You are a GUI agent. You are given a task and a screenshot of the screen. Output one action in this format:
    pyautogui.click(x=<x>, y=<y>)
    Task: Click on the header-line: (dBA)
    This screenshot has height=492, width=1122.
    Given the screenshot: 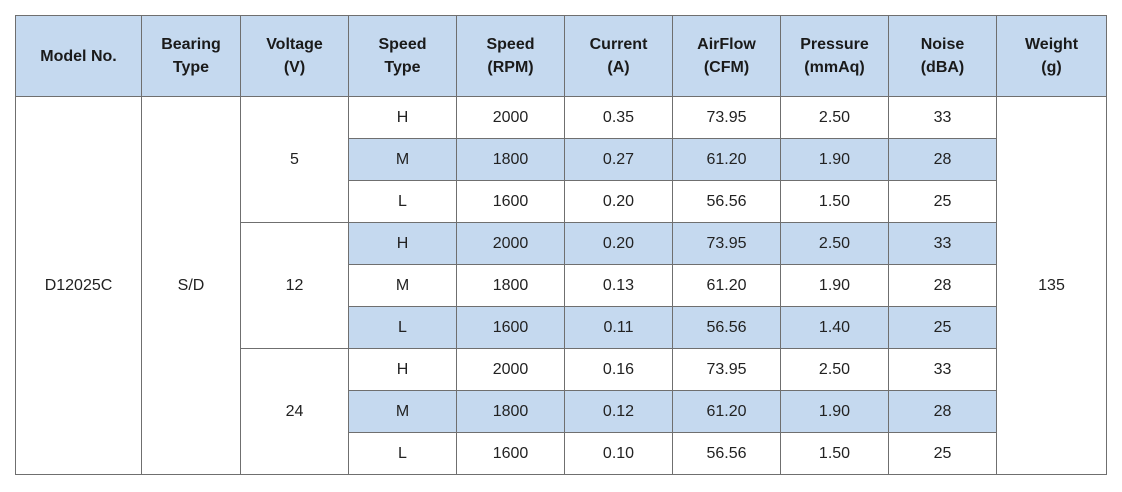 What is the action you would take?
    pyautogui.click(x=942, y=67)
    